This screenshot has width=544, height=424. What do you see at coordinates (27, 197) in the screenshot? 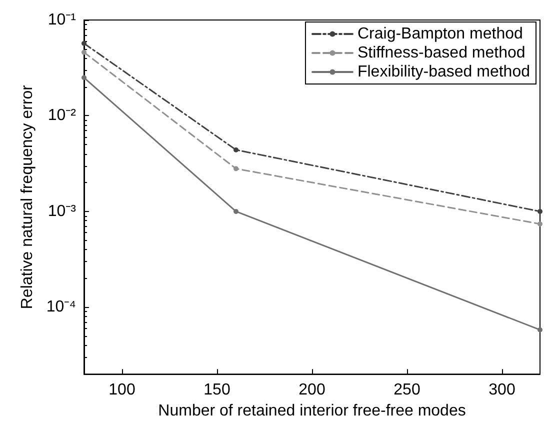
I see `y-axis-title: Relative natural frequency error` at bounding box center [27, 197].